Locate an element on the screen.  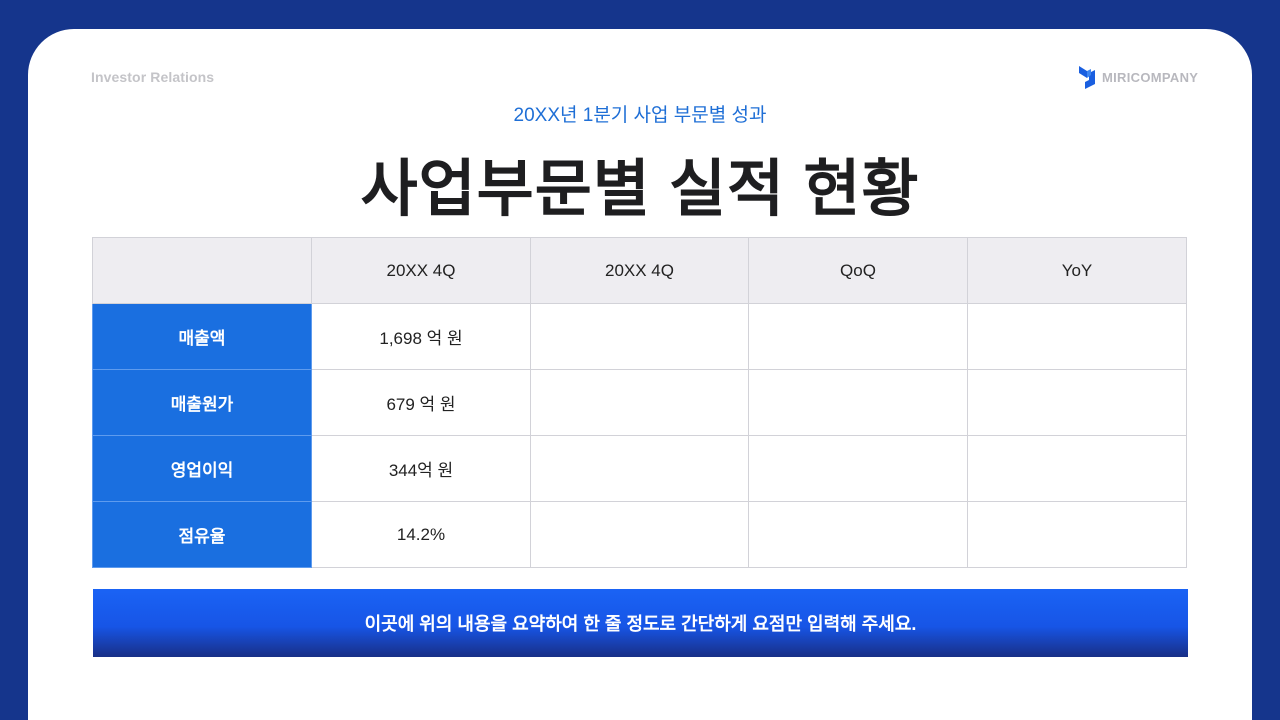
page-title: 사업부문별 실적 현황 is located at coordinates (640, 189).